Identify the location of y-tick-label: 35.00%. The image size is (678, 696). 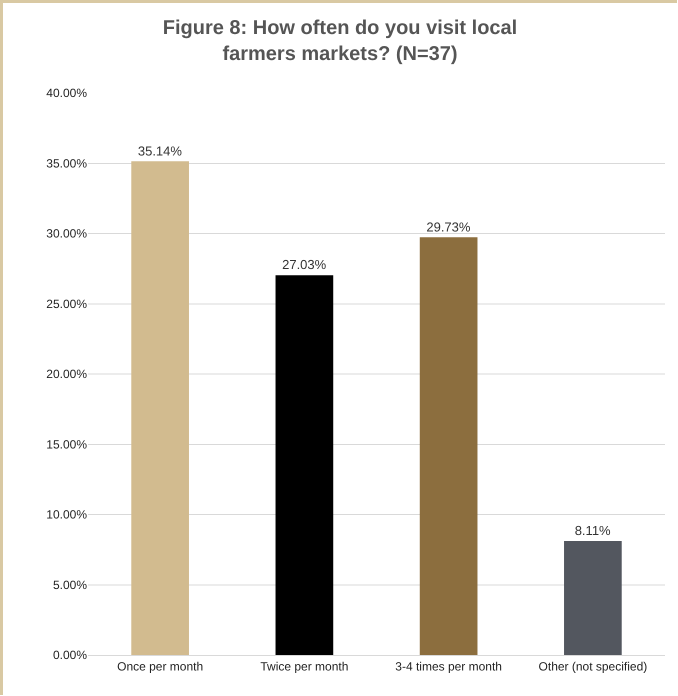
(67, 163).